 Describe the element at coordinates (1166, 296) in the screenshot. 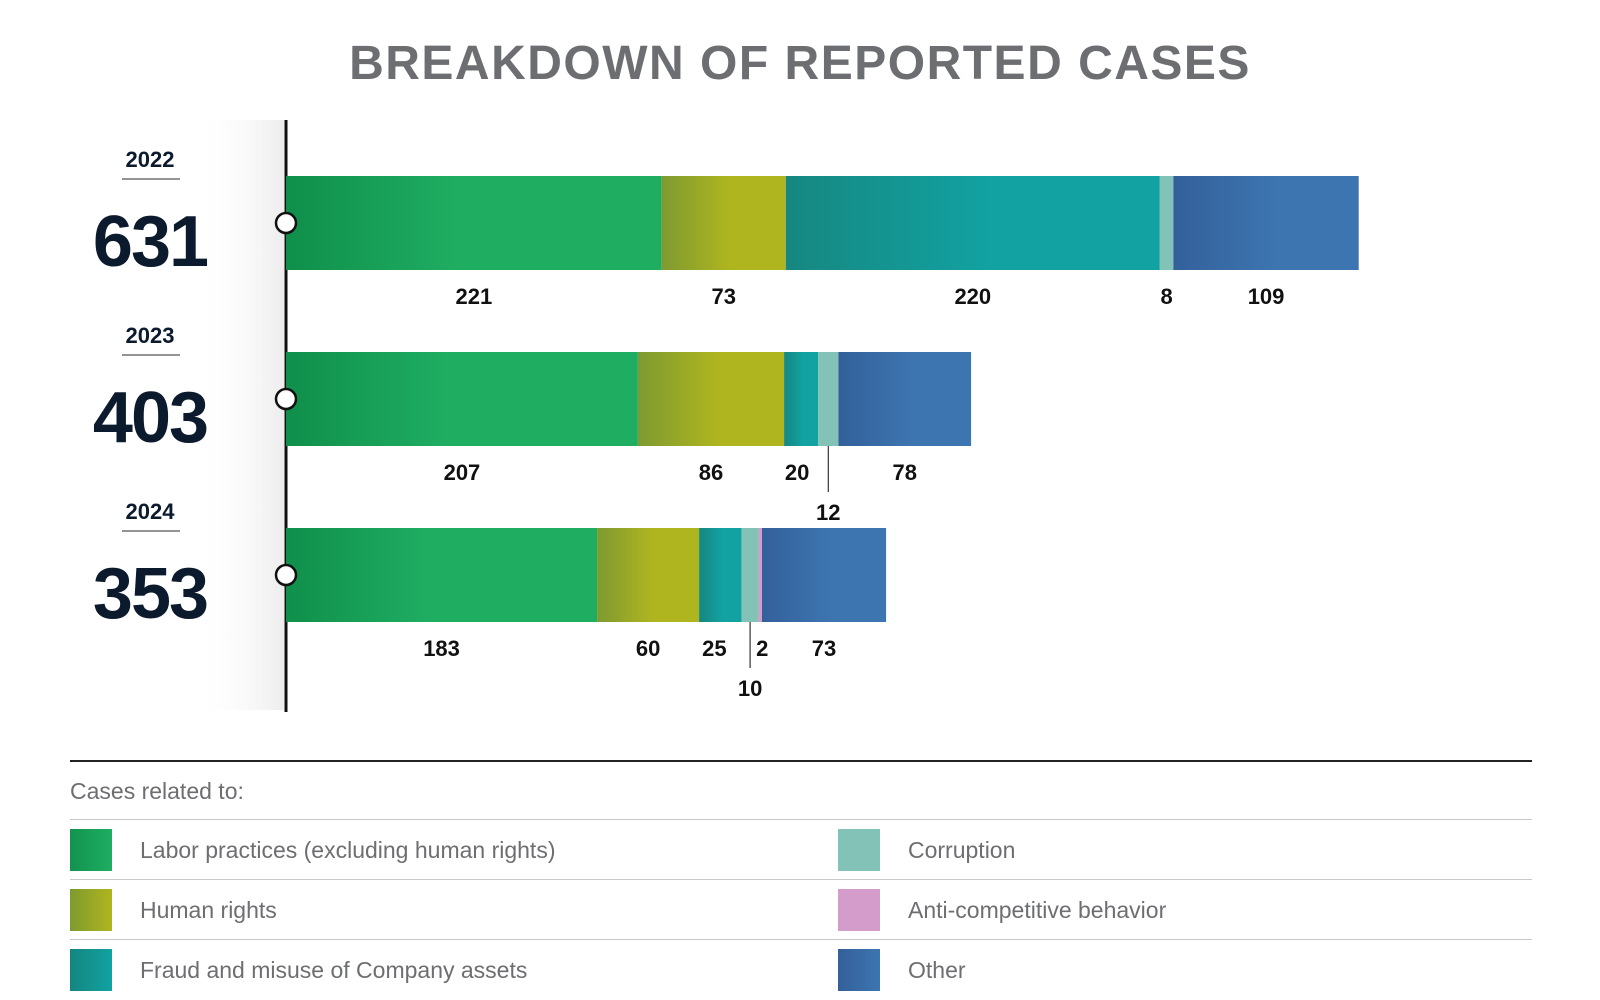

I see `data-label: 8` at that location.